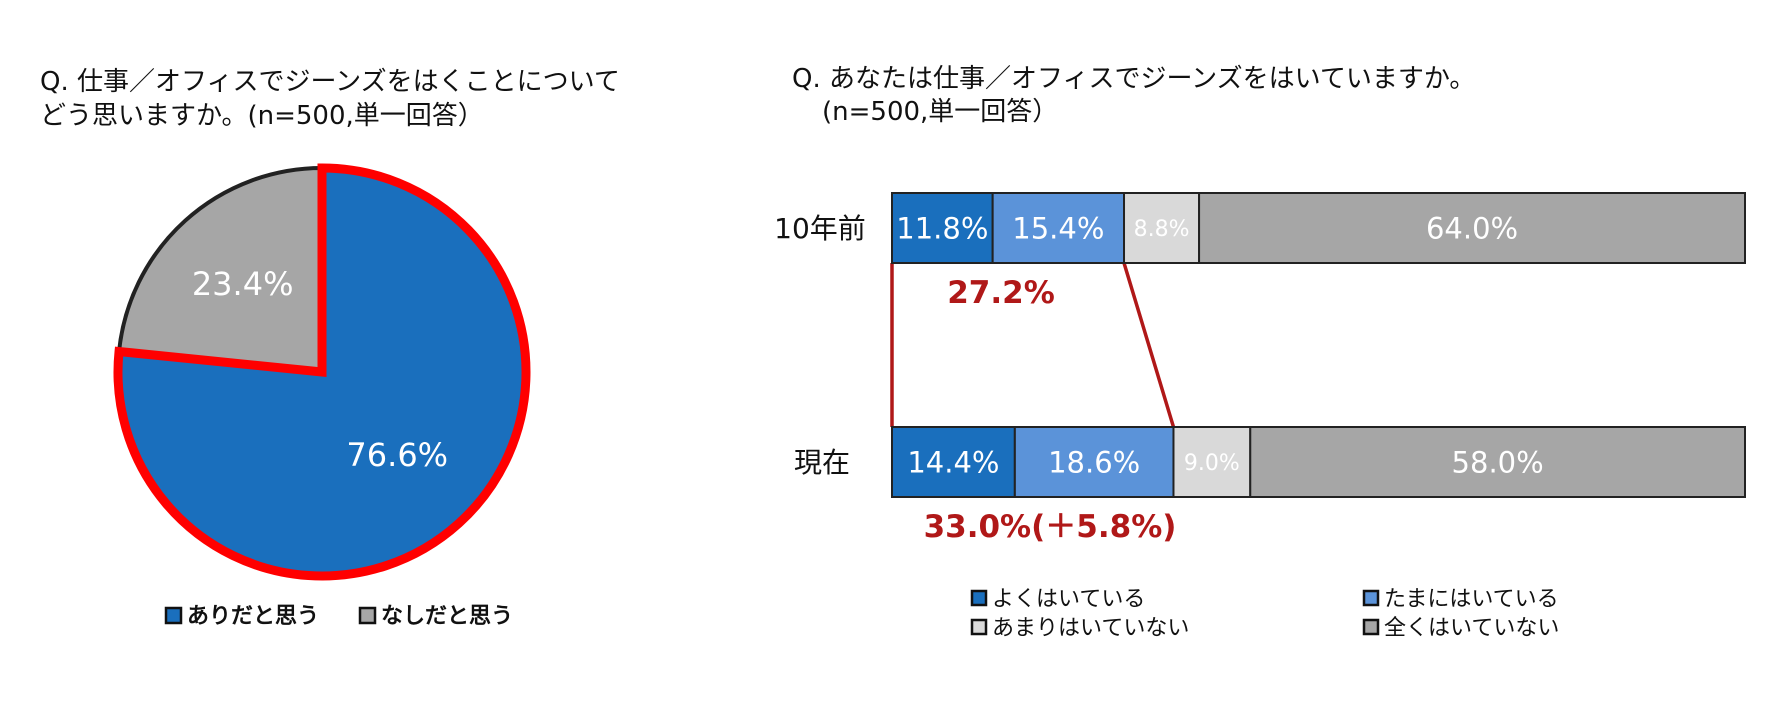 This screenshot has height=709, width=1772. I want to click on bar-annotations: 27.2% 33.0%(＋5.8%), so click(1050, 410).